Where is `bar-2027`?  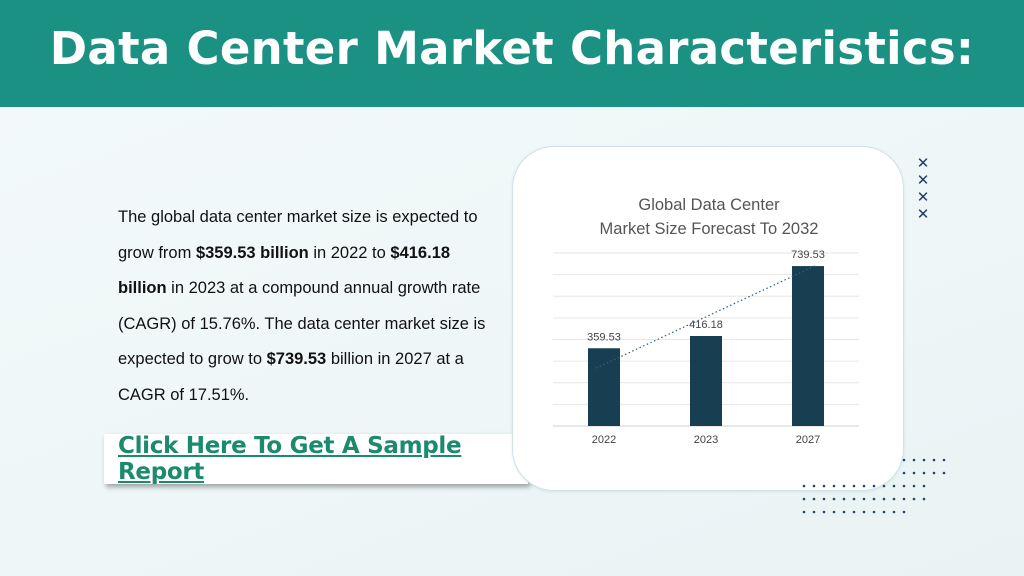 bar-2027 is located at coordinates (808, 346).